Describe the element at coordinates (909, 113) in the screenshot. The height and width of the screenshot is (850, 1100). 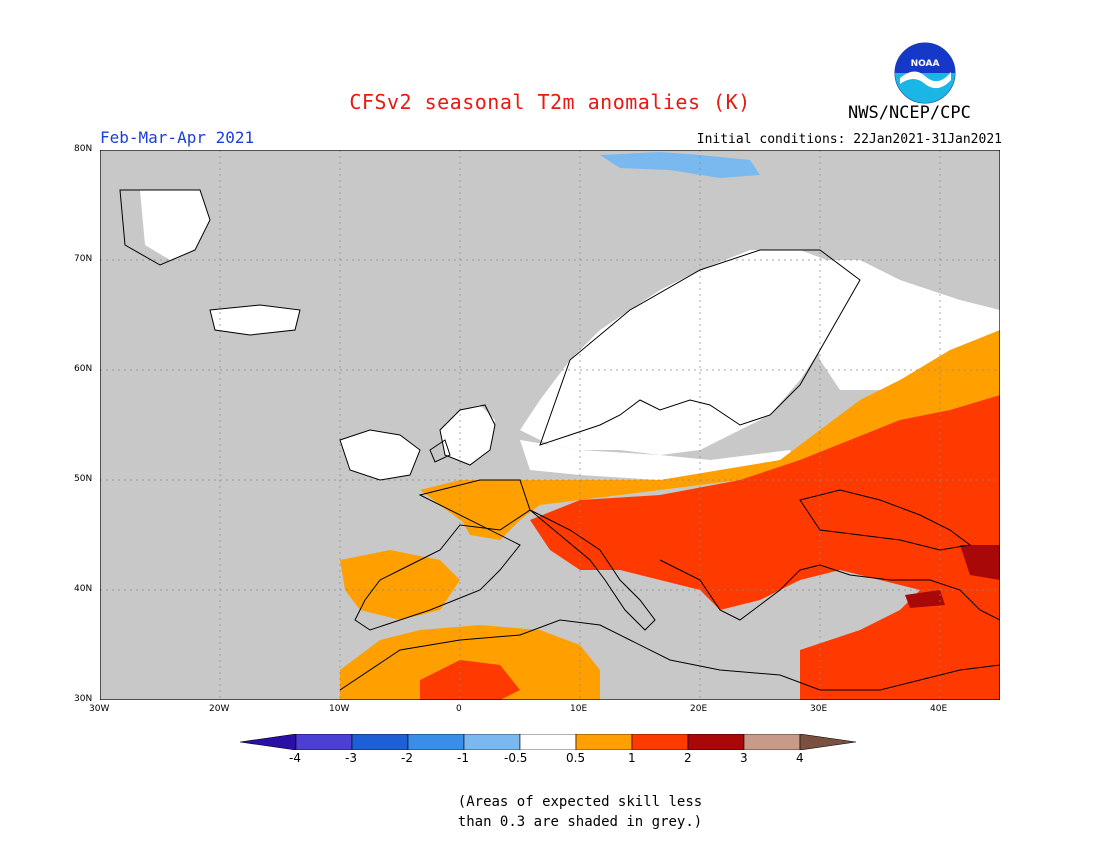
I see `agency-label: NWS/NCEP/CPC` at that location.